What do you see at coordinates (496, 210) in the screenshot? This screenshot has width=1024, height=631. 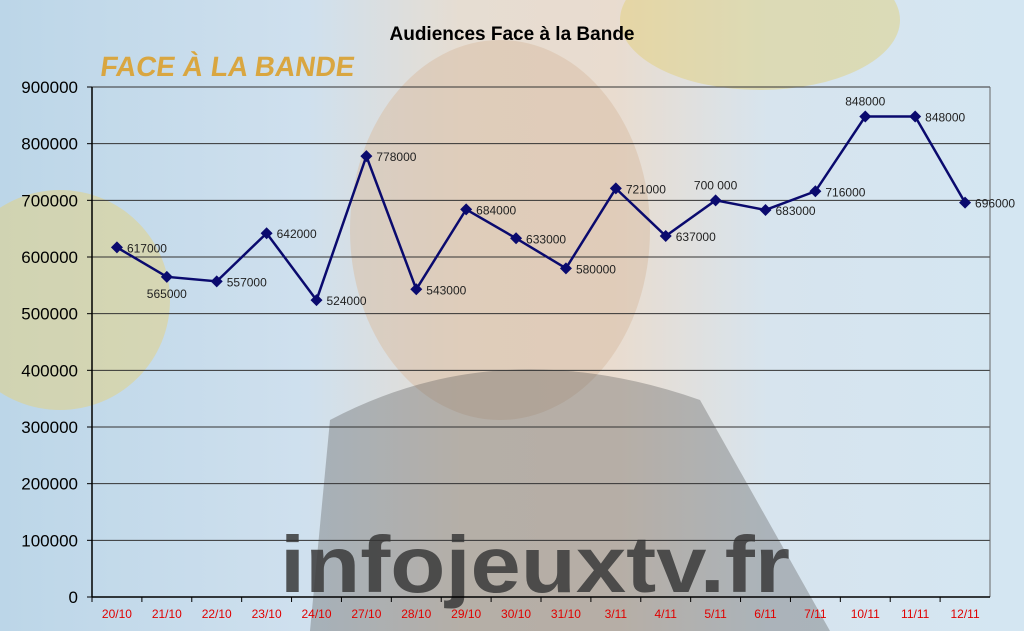 I see `data-label: 684000` at bounding box center [496, 210].